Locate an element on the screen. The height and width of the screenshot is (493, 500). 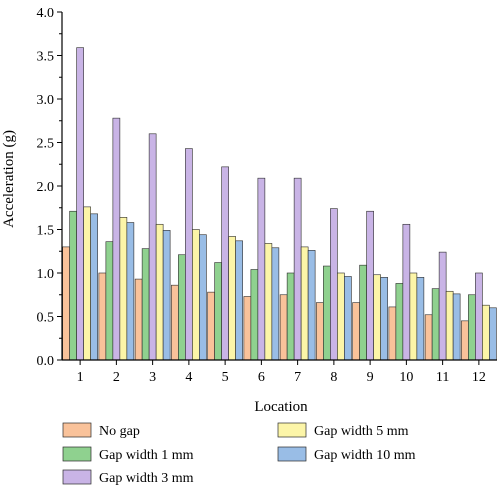
legend-label-1: No gap is located at coordinates (119, 431).